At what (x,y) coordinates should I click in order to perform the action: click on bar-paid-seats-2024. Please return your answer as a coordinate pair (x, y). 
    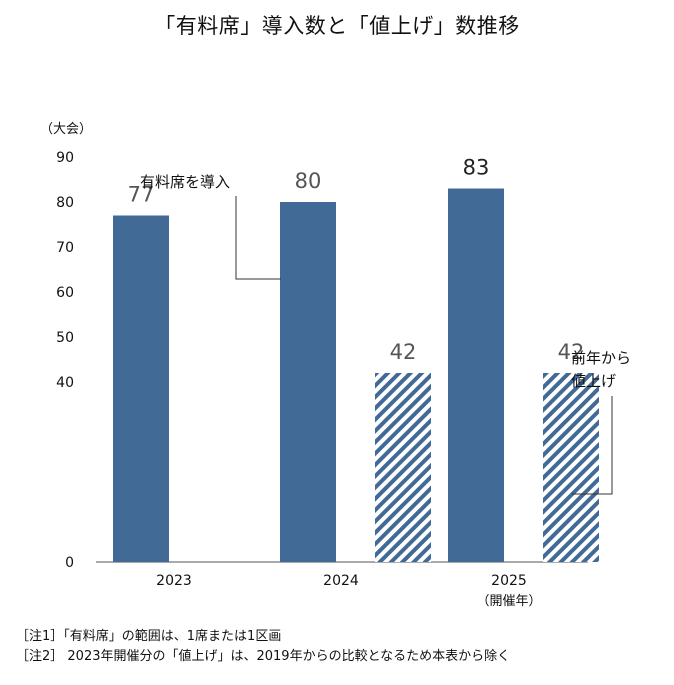
    Looking at the image, I should click on (308, 382).